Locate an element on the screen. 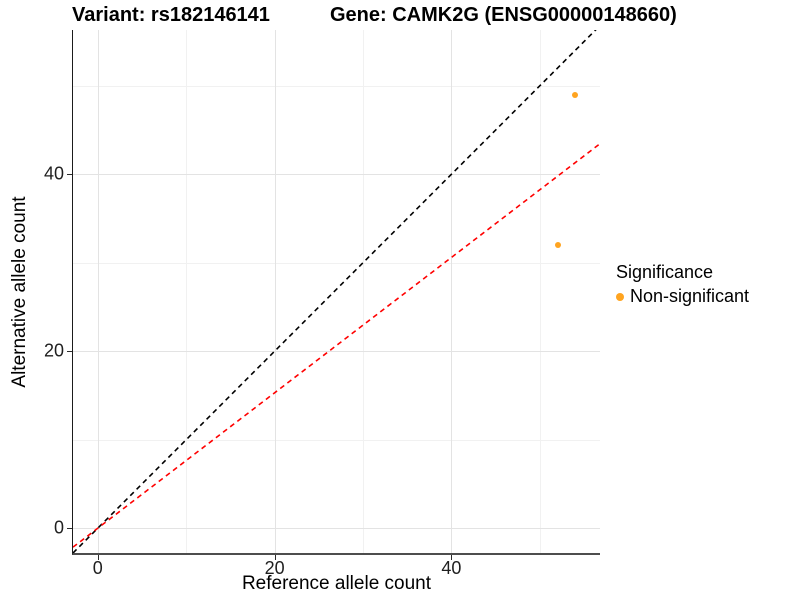 This screenshot has width=800, height=600. x-axis-title: Reference allele count is located at coordinates (336, 583).